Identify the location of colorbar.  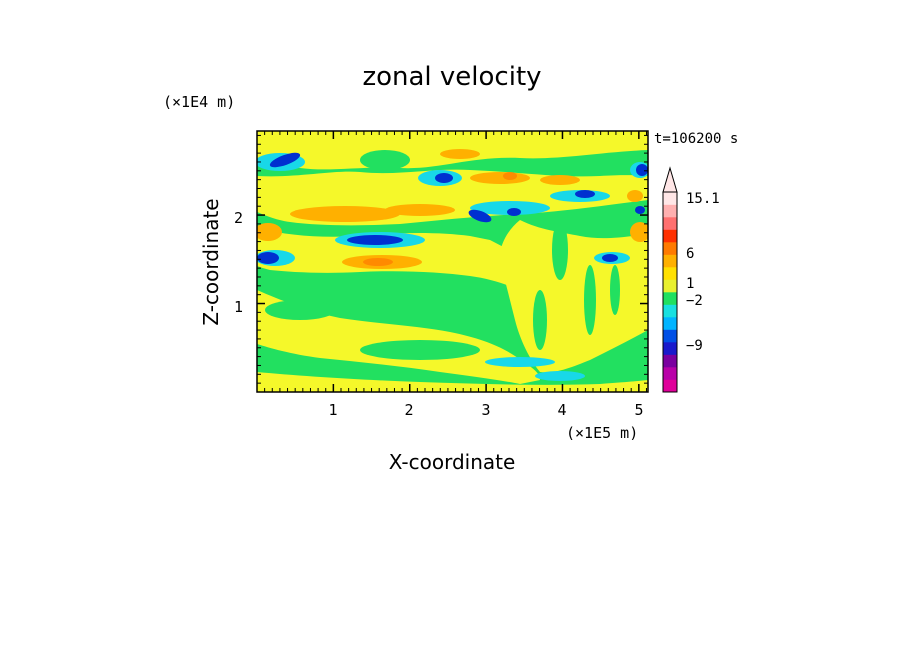
(670, 292).